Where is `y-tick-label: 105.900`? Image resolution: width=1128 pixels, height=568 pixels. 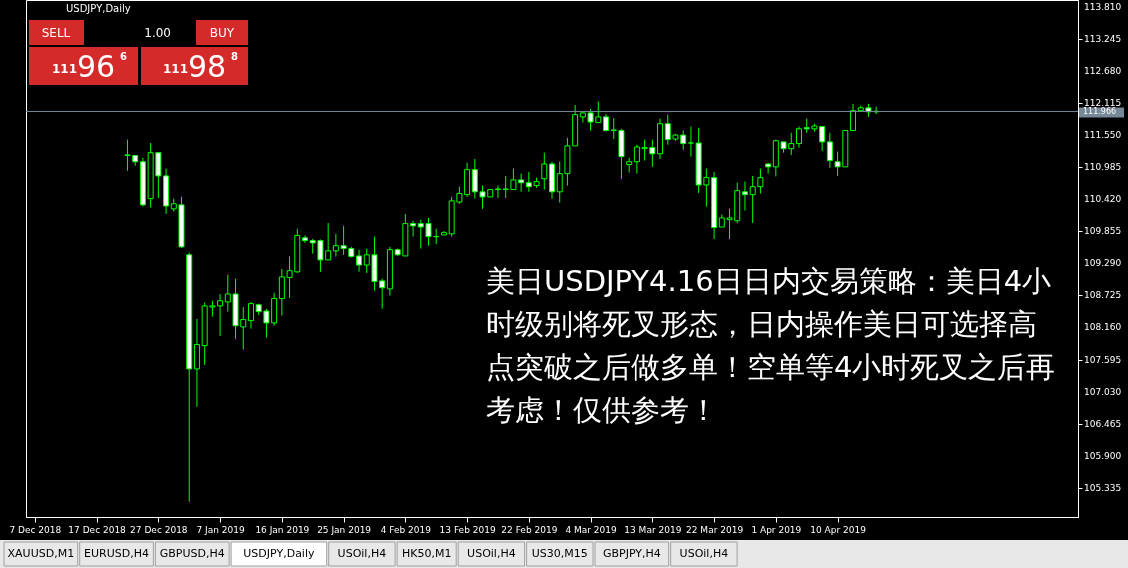
y-tick-label: 105.900 is located at coordinates (1103, 455).